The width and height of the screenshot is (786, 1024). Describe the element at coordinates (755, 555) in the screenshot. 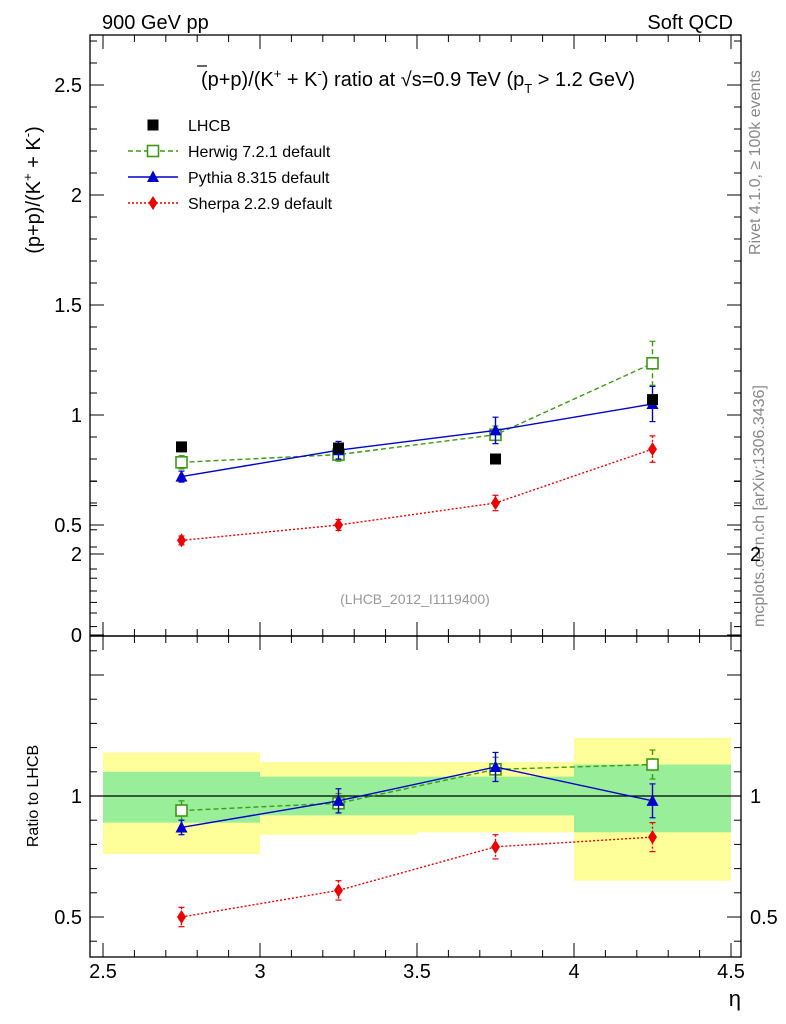

I see `bottom-y-tick-label-right: 2` at that location.